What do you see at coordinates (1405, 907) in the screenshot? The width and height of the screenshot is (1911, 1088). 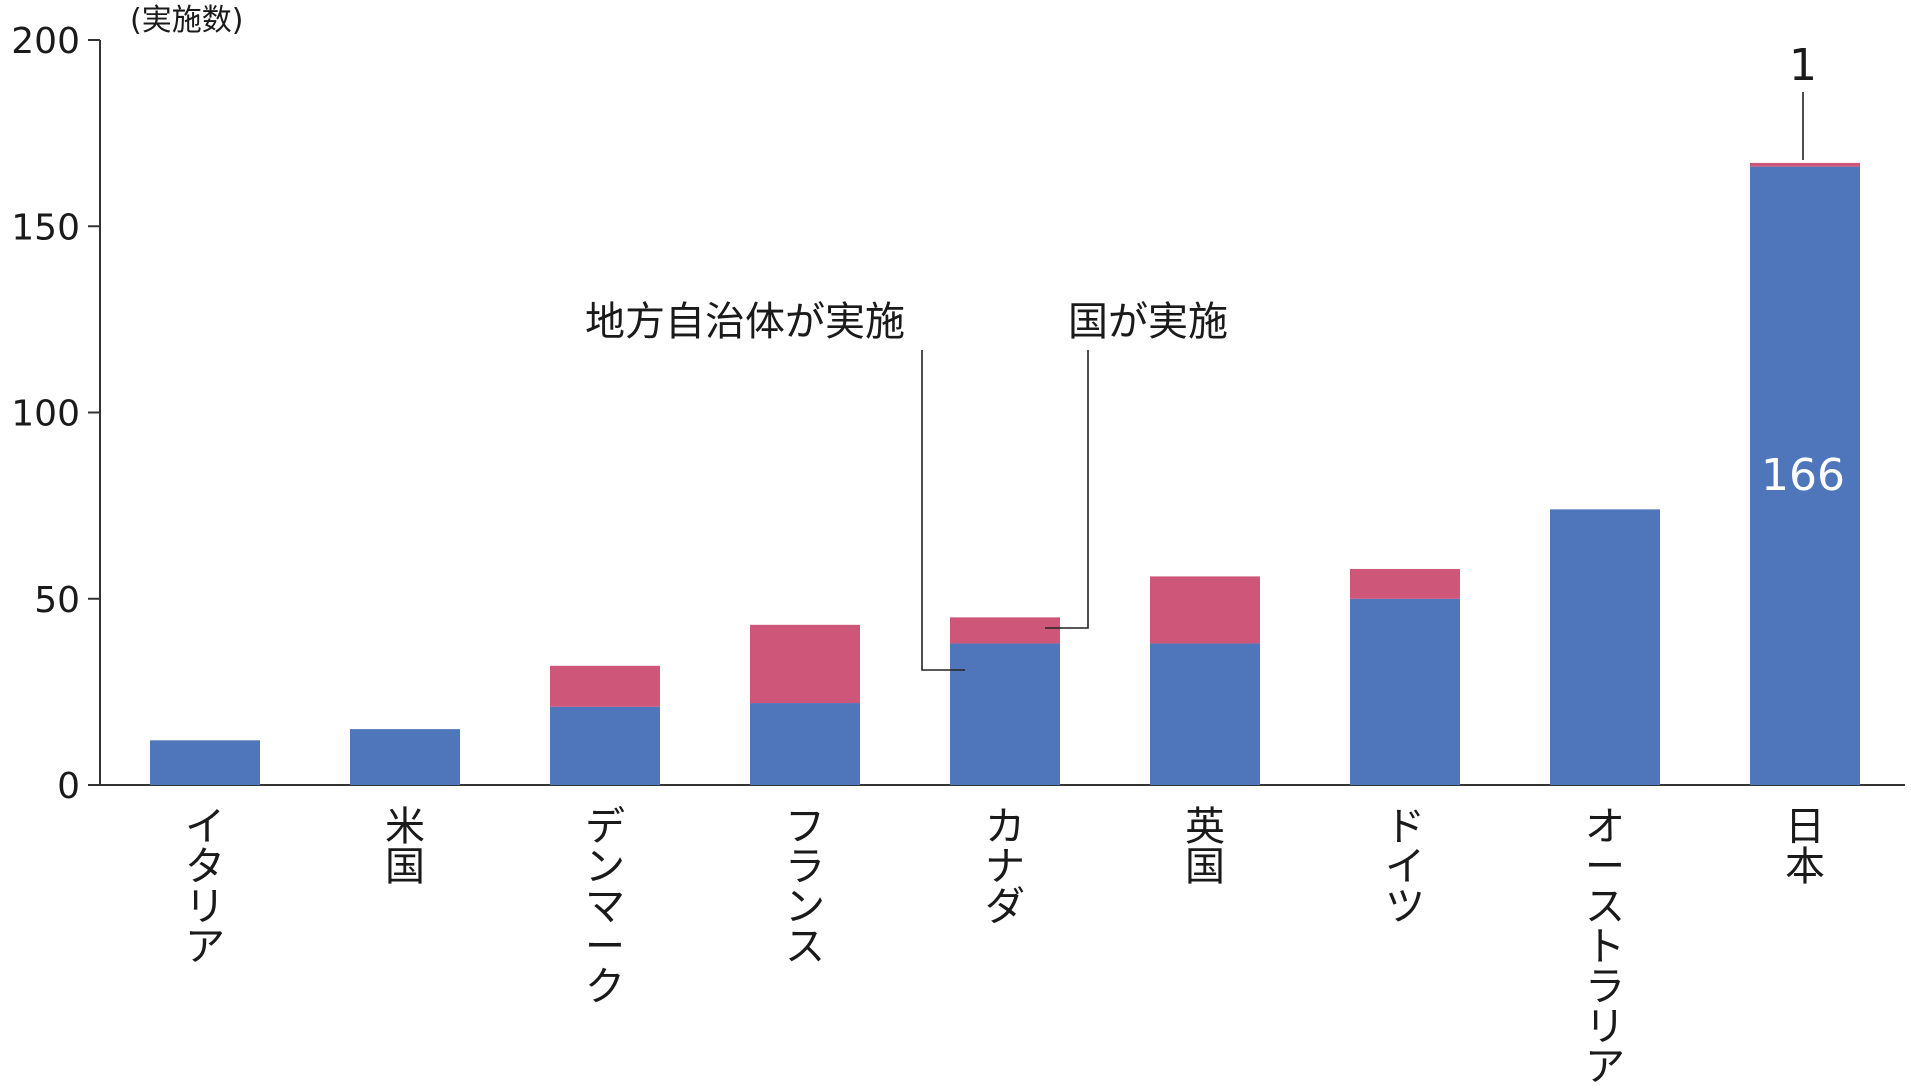 I see `category-label-char: ツ` at bounding box center [1405, 907].